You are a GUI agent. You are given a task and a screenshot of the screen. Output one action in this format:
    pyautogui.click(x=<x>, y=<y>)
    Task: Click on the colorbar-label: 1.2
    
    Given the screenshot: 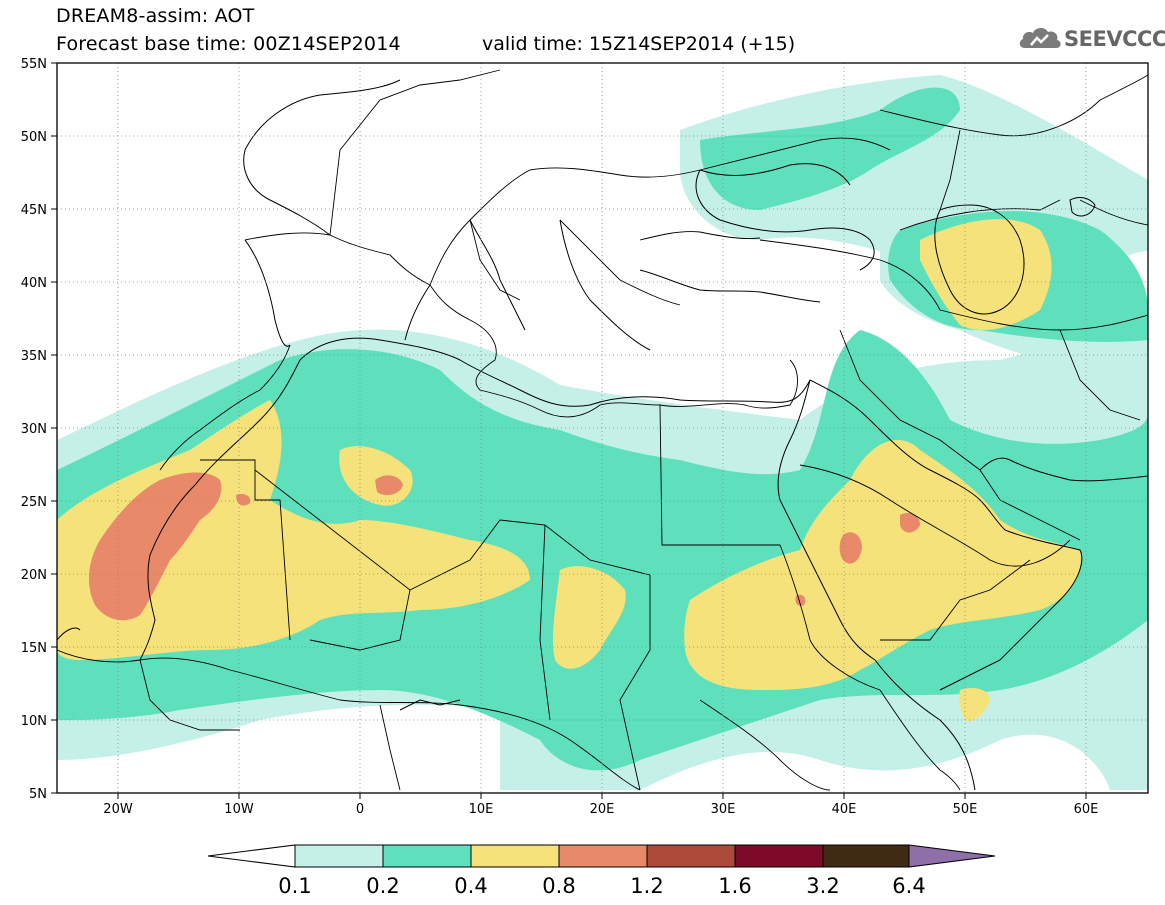 What is the action you would take?
    pyautogui.click(x=646, y=886)
    